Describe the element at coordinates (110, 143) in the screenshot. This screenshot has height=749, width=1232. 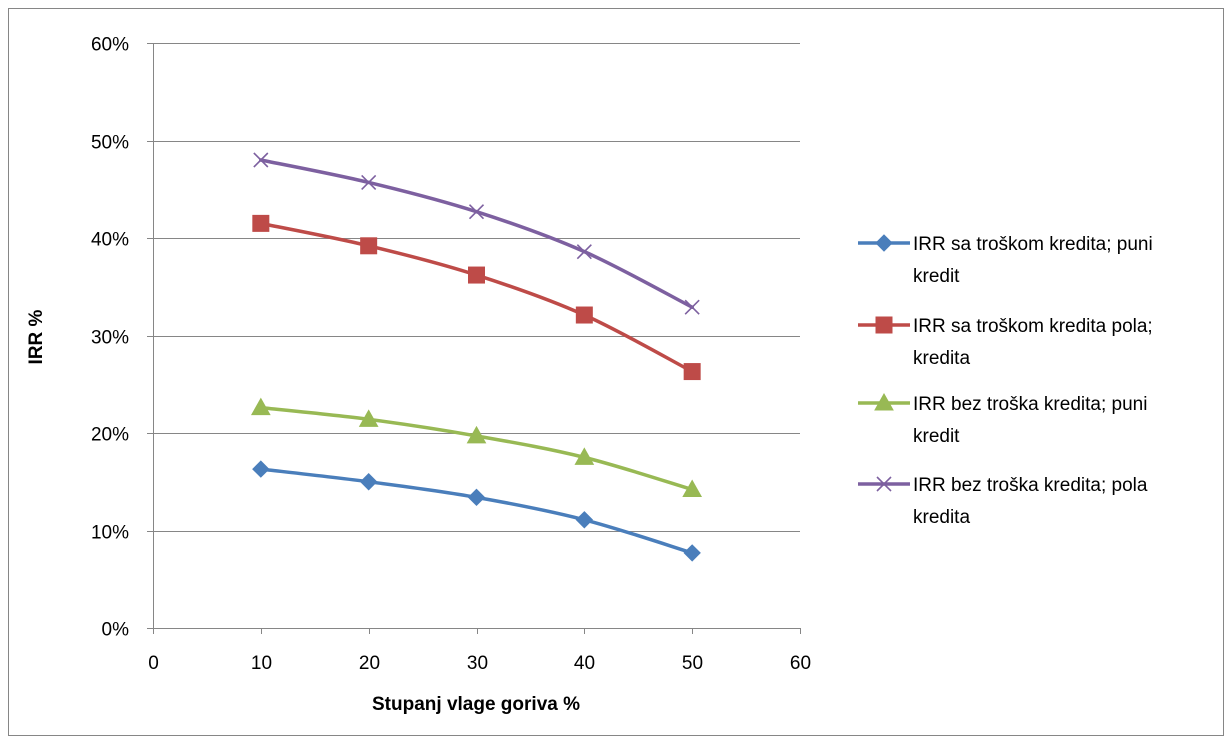
I see `y-tick-label: 50%` at that location.